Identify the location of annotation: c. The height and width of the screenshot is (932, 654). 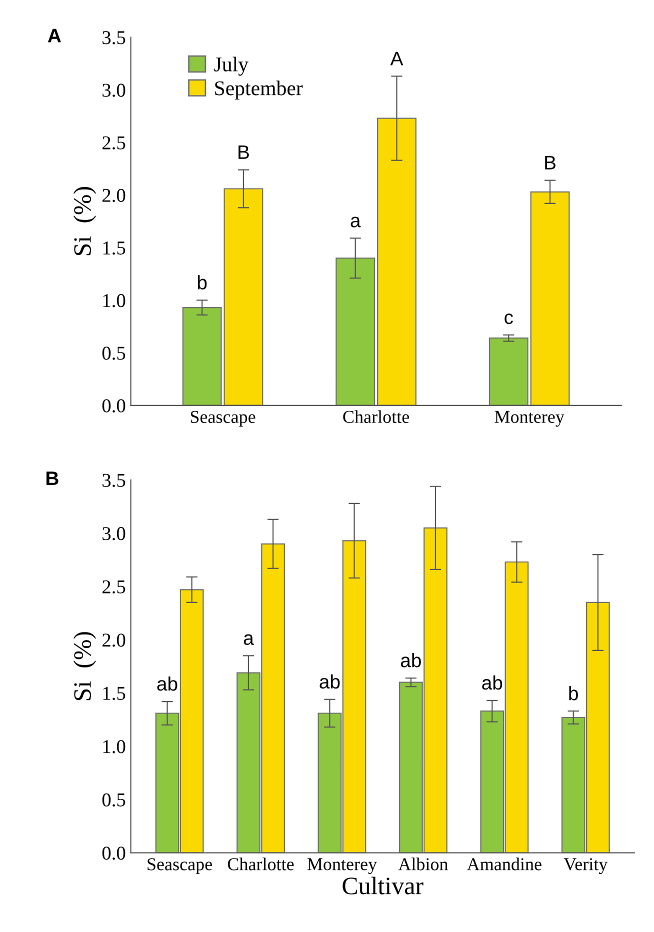
(508, 319).